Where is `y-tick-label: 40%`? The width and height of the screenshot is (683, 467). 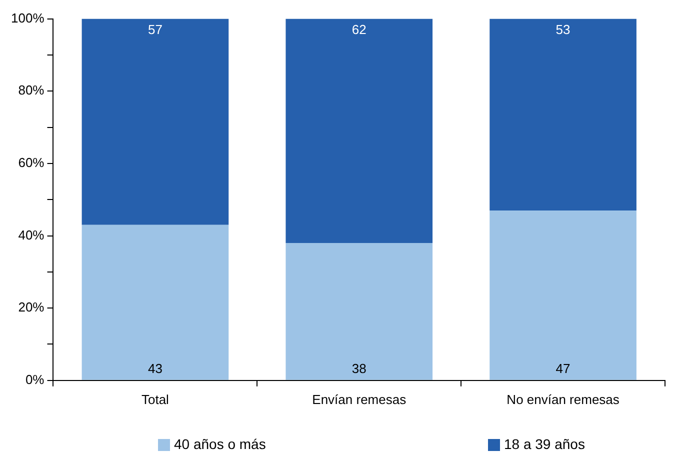 y-tick-label: 40% is located at coordinates (31, 234).